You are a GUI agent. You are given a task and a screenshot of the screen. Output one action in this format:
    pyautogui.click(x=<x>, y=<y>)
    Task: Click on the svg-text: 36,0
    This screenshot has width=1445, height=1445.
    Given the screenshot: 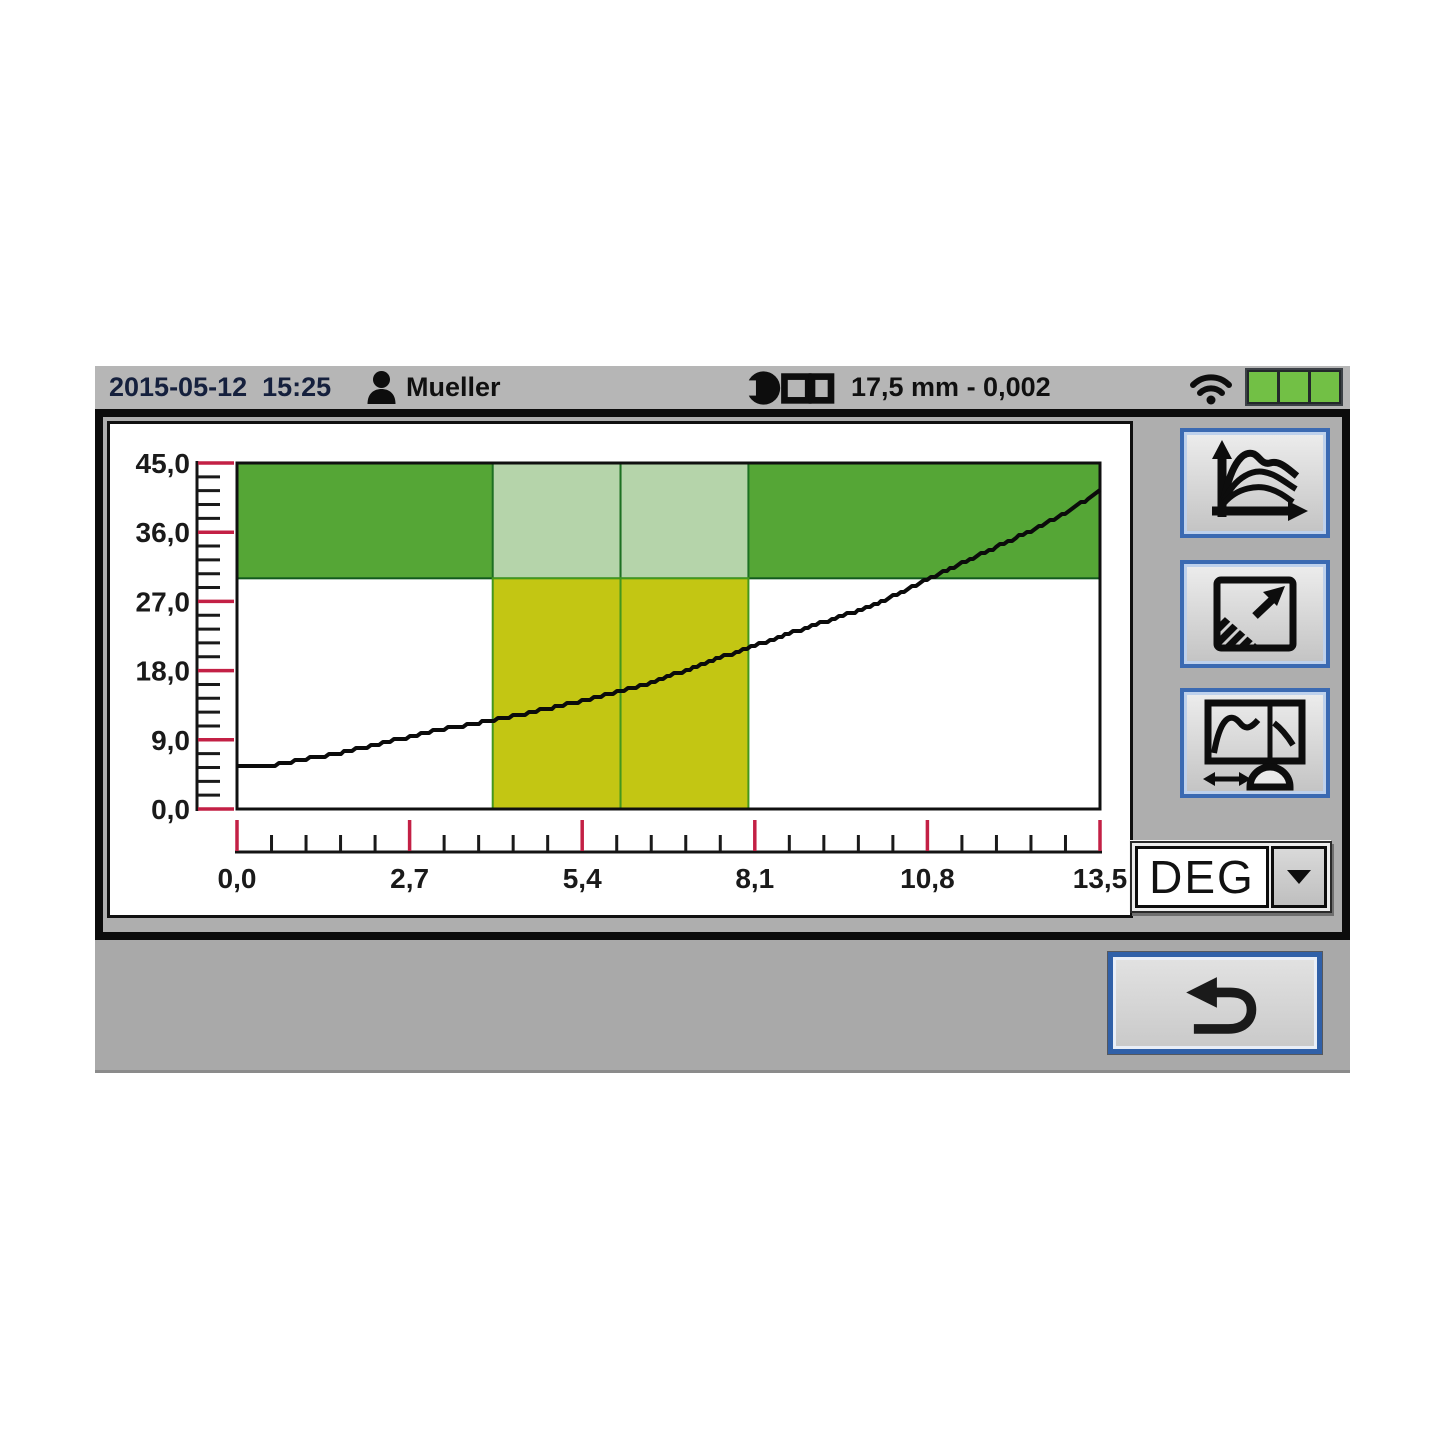 What is the action you would take?
    pyautogui.click(x=163, y=532)
    